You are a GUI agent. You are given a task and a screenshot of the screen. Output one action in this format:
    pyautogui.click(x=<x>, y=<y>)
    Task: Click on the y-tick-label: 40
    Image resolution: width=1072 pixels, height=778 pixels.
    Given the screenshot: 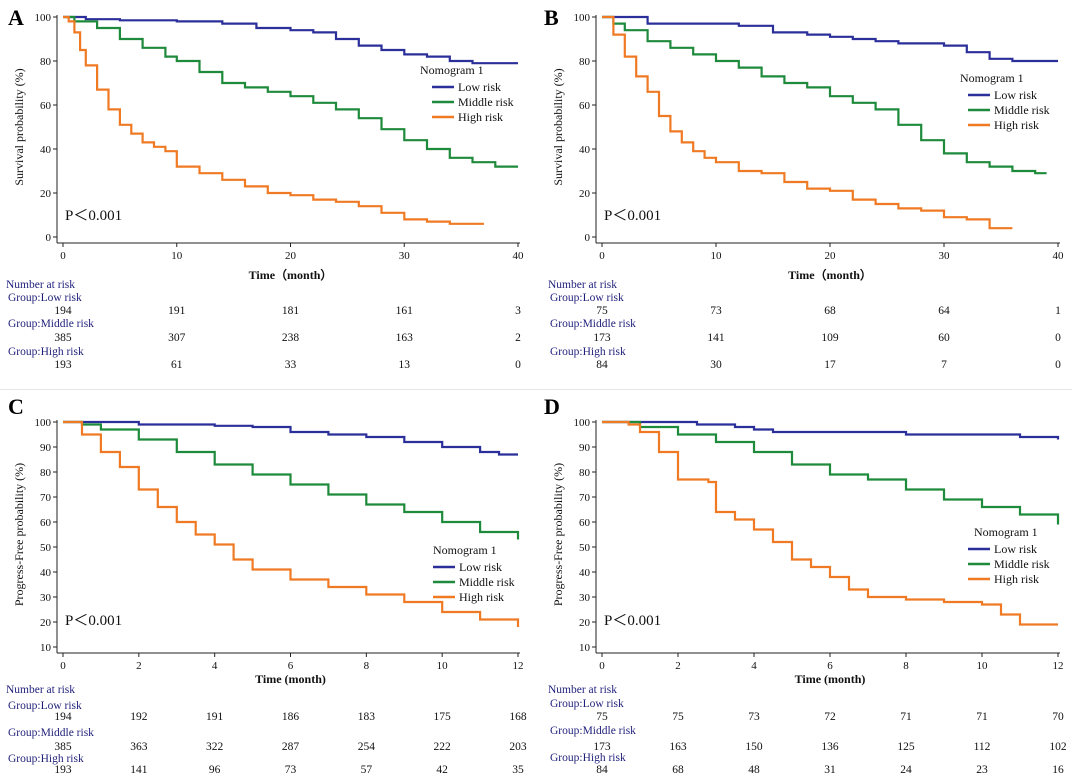 What is the action you would take?
    pyautogui.click(x=46, y=573)
    